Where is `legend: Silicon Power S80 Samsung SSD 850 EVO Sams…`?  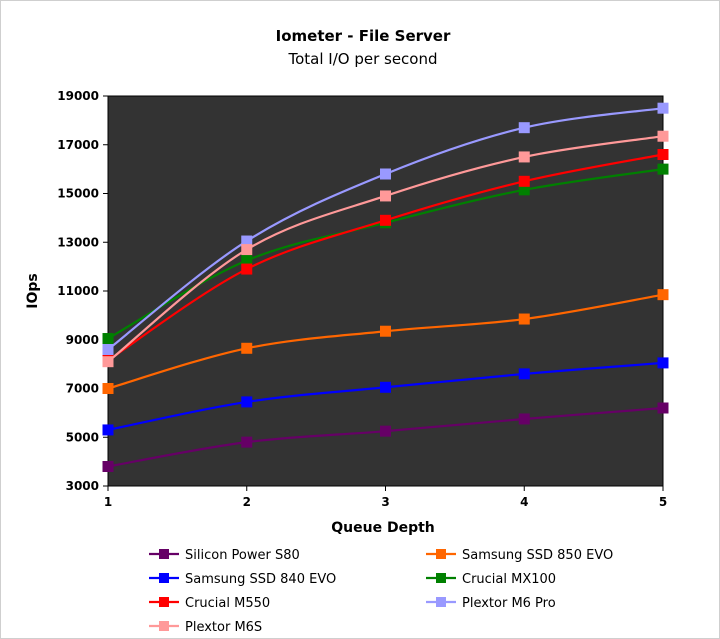
legend: Silicon Power S80 Samsung SSD 850 EVO Sams… is located at coordinates (381, 591).